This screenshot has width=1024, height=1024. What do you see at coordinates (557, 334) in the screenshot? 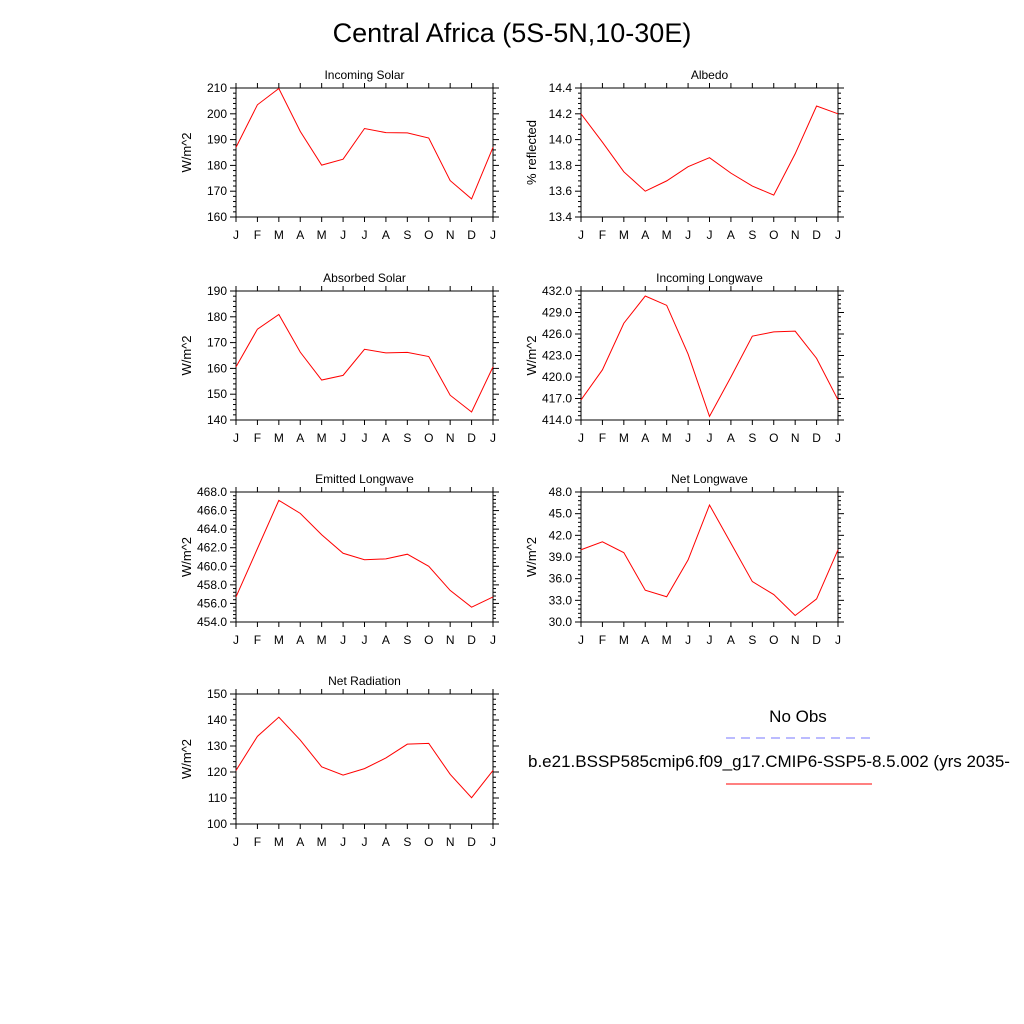
I see `y-tick-label: 426.0` at bounding box center [557, 334].